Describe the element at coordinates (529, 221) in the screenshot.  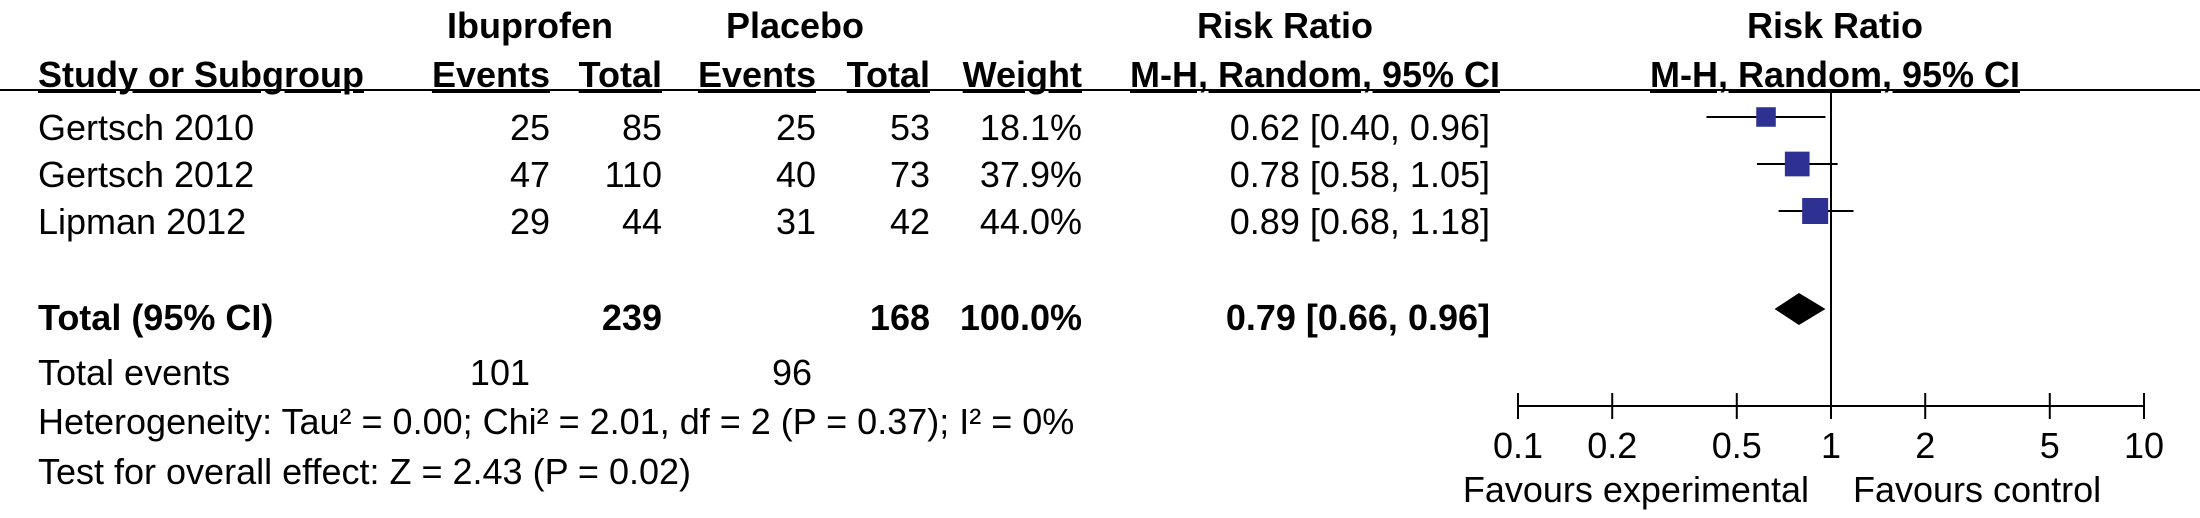
I see `events1-value: 29` at that location.